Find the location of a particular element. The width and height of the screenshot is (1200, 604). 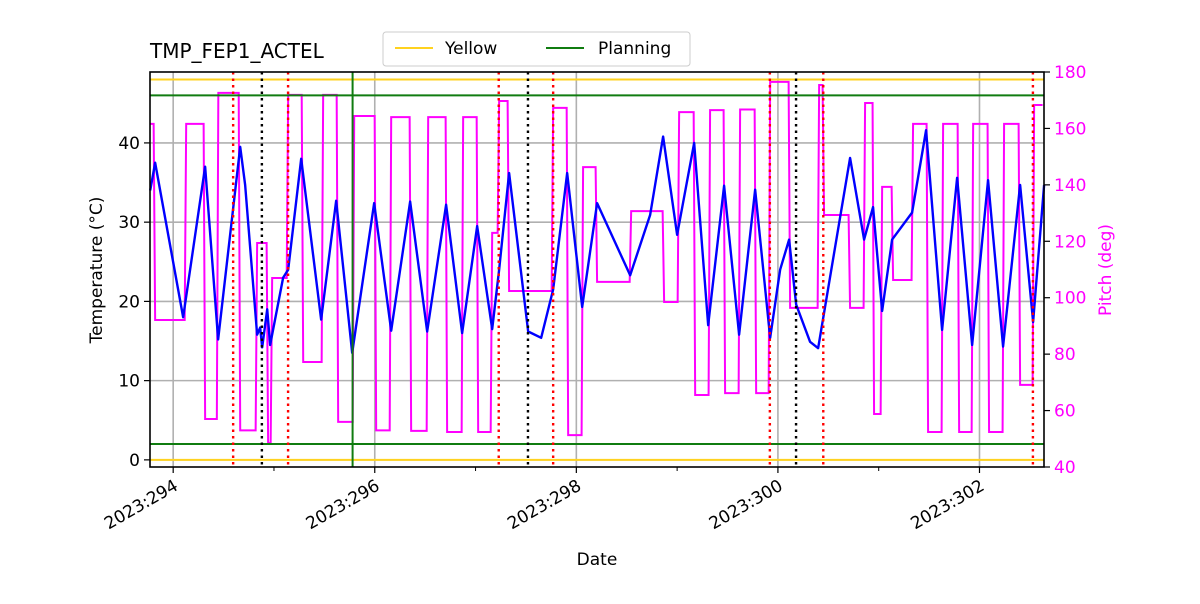

legend-box is located at coordinates (536, 49).